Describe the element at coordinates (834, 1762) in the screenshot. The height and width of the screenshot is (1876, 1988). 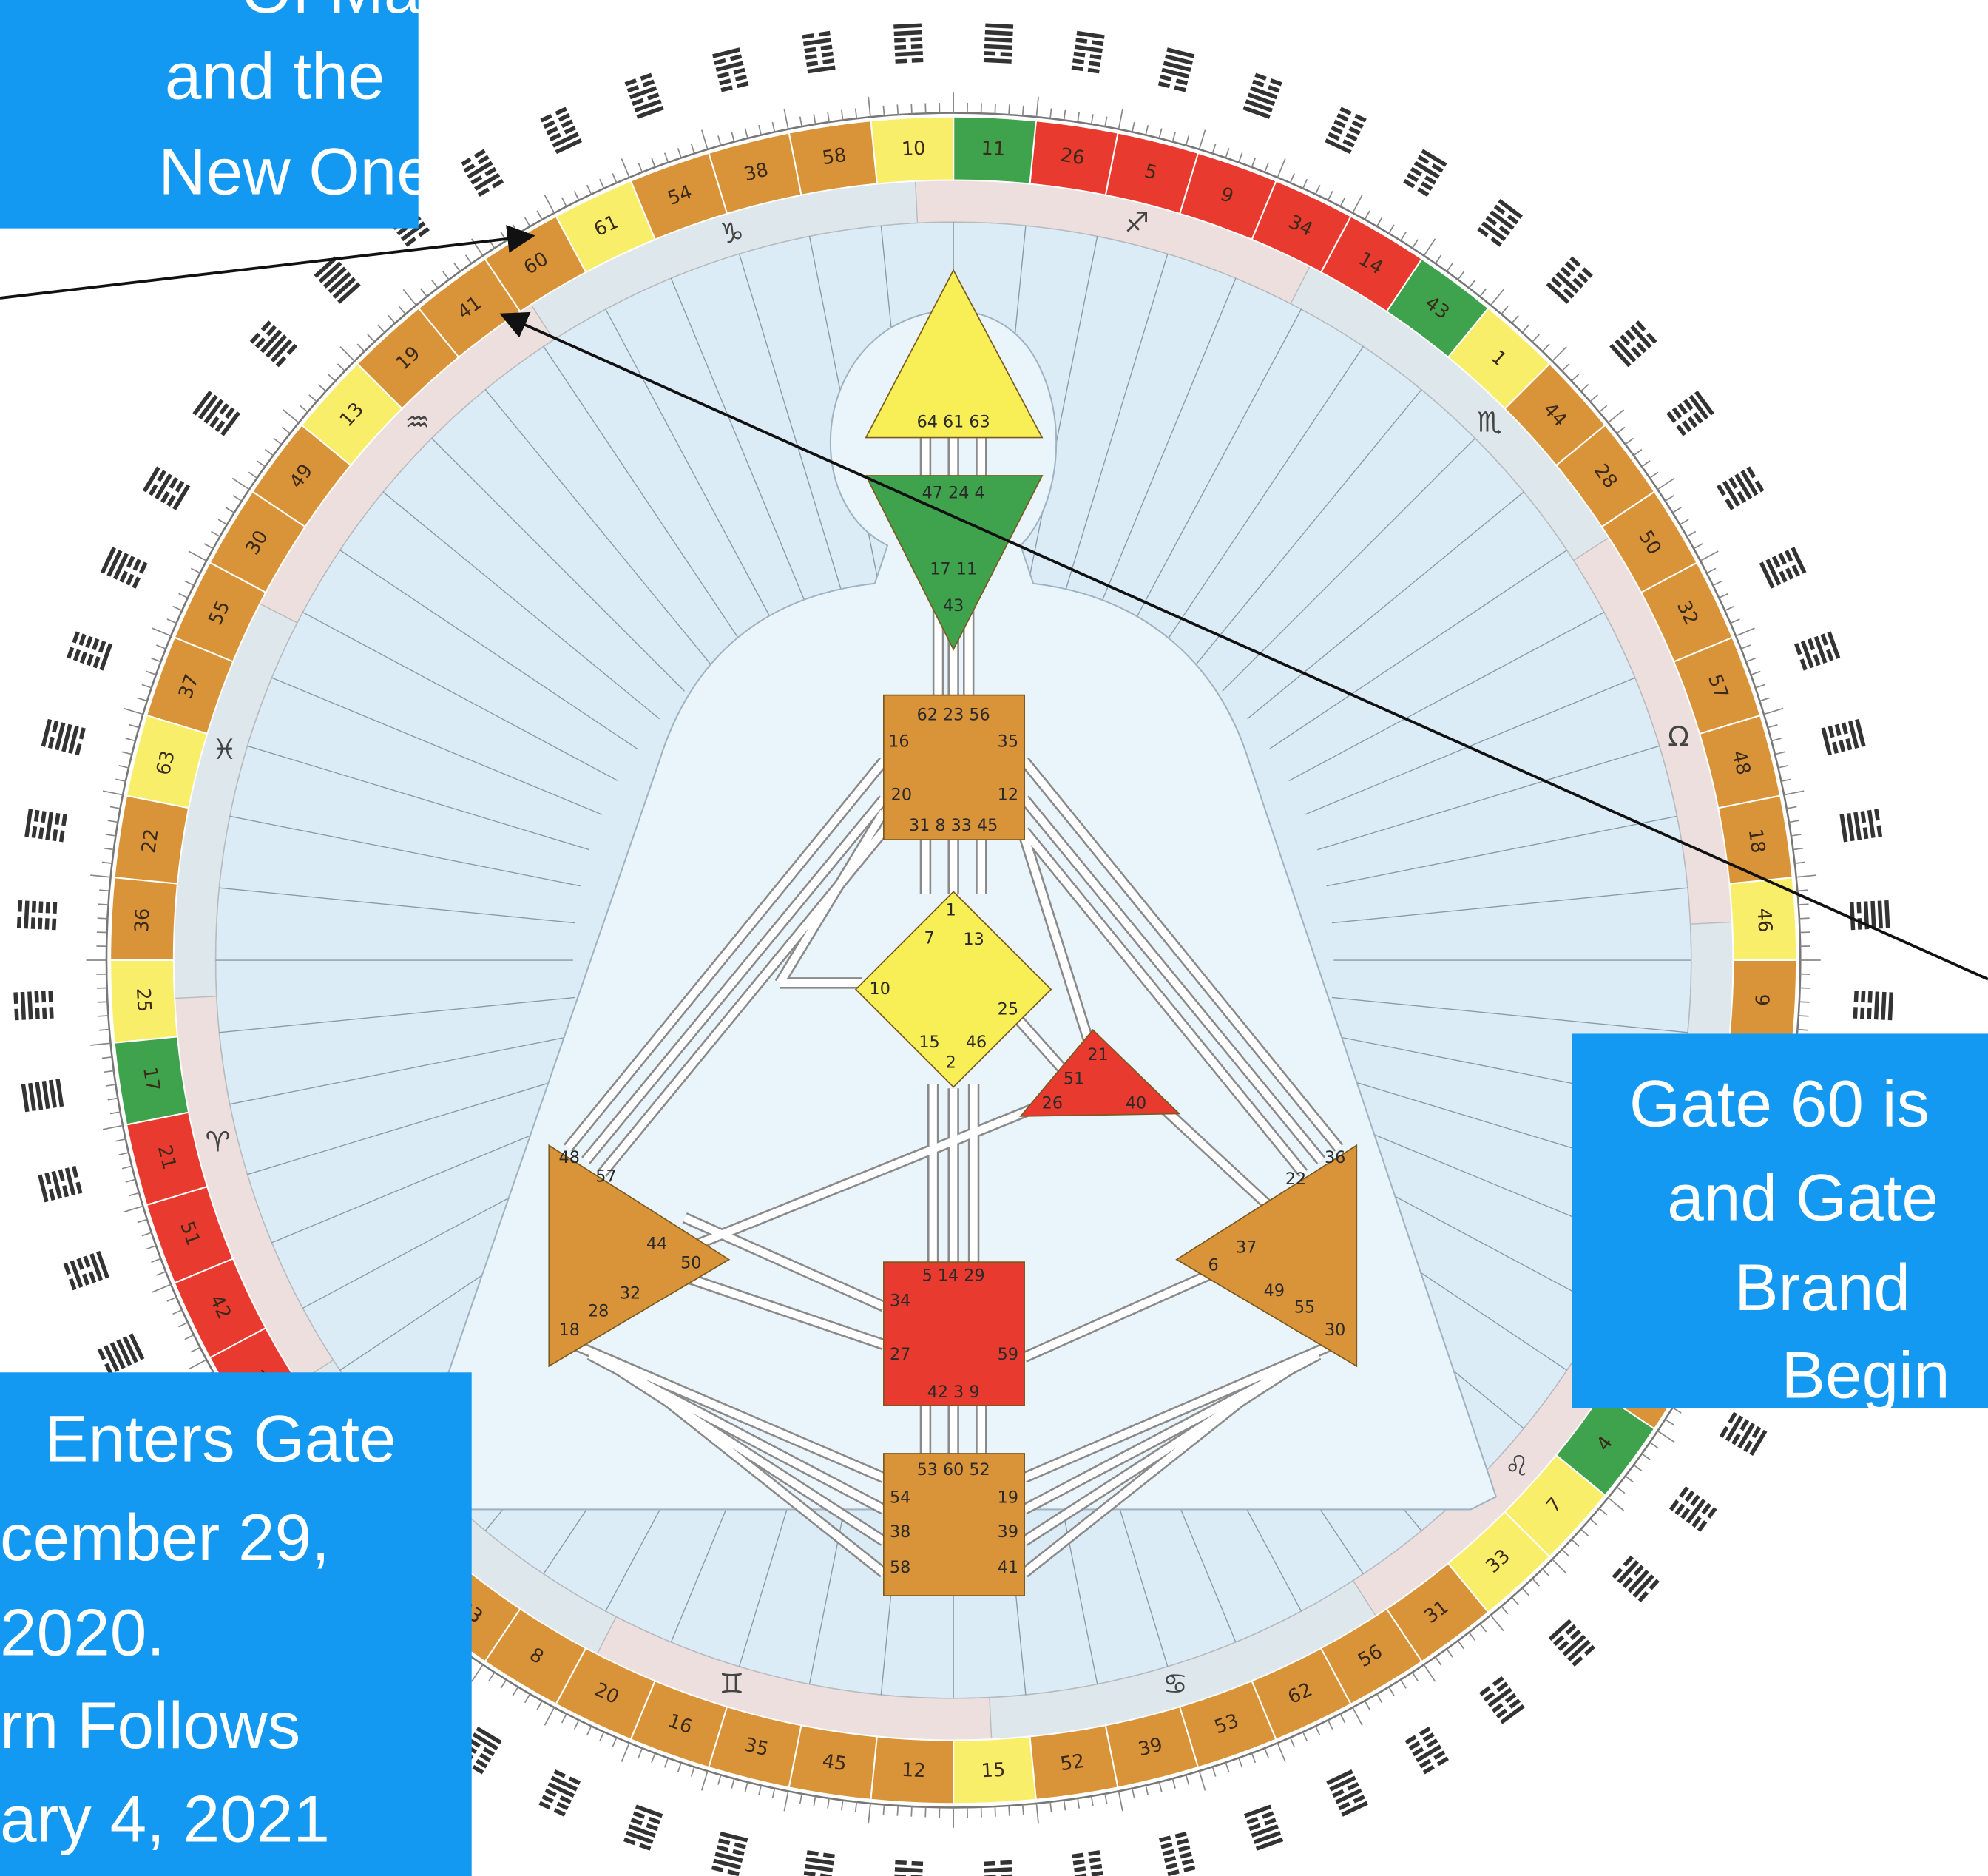
I see `gate-number: 45` at that location.